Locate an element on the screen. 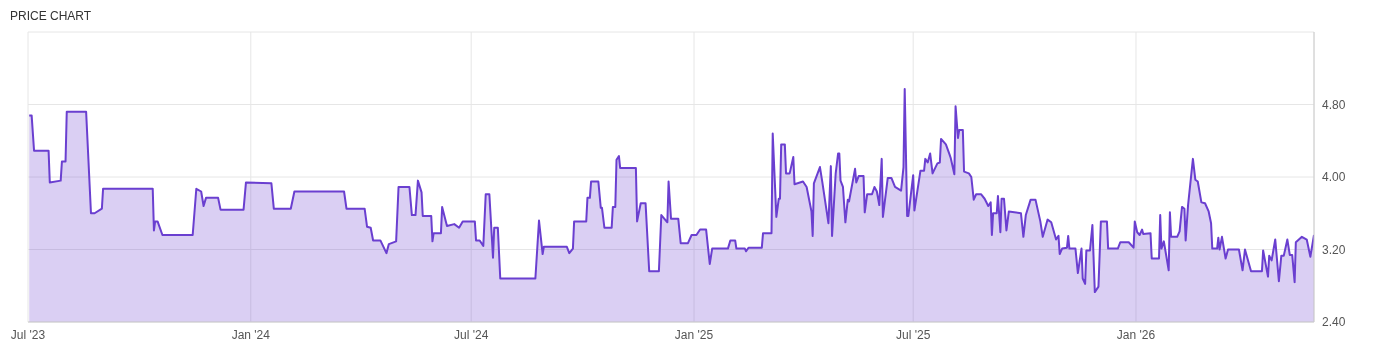 The image size is (1400, 357). y-tick-label: 4.00 is located at coordinates (1334, 177).